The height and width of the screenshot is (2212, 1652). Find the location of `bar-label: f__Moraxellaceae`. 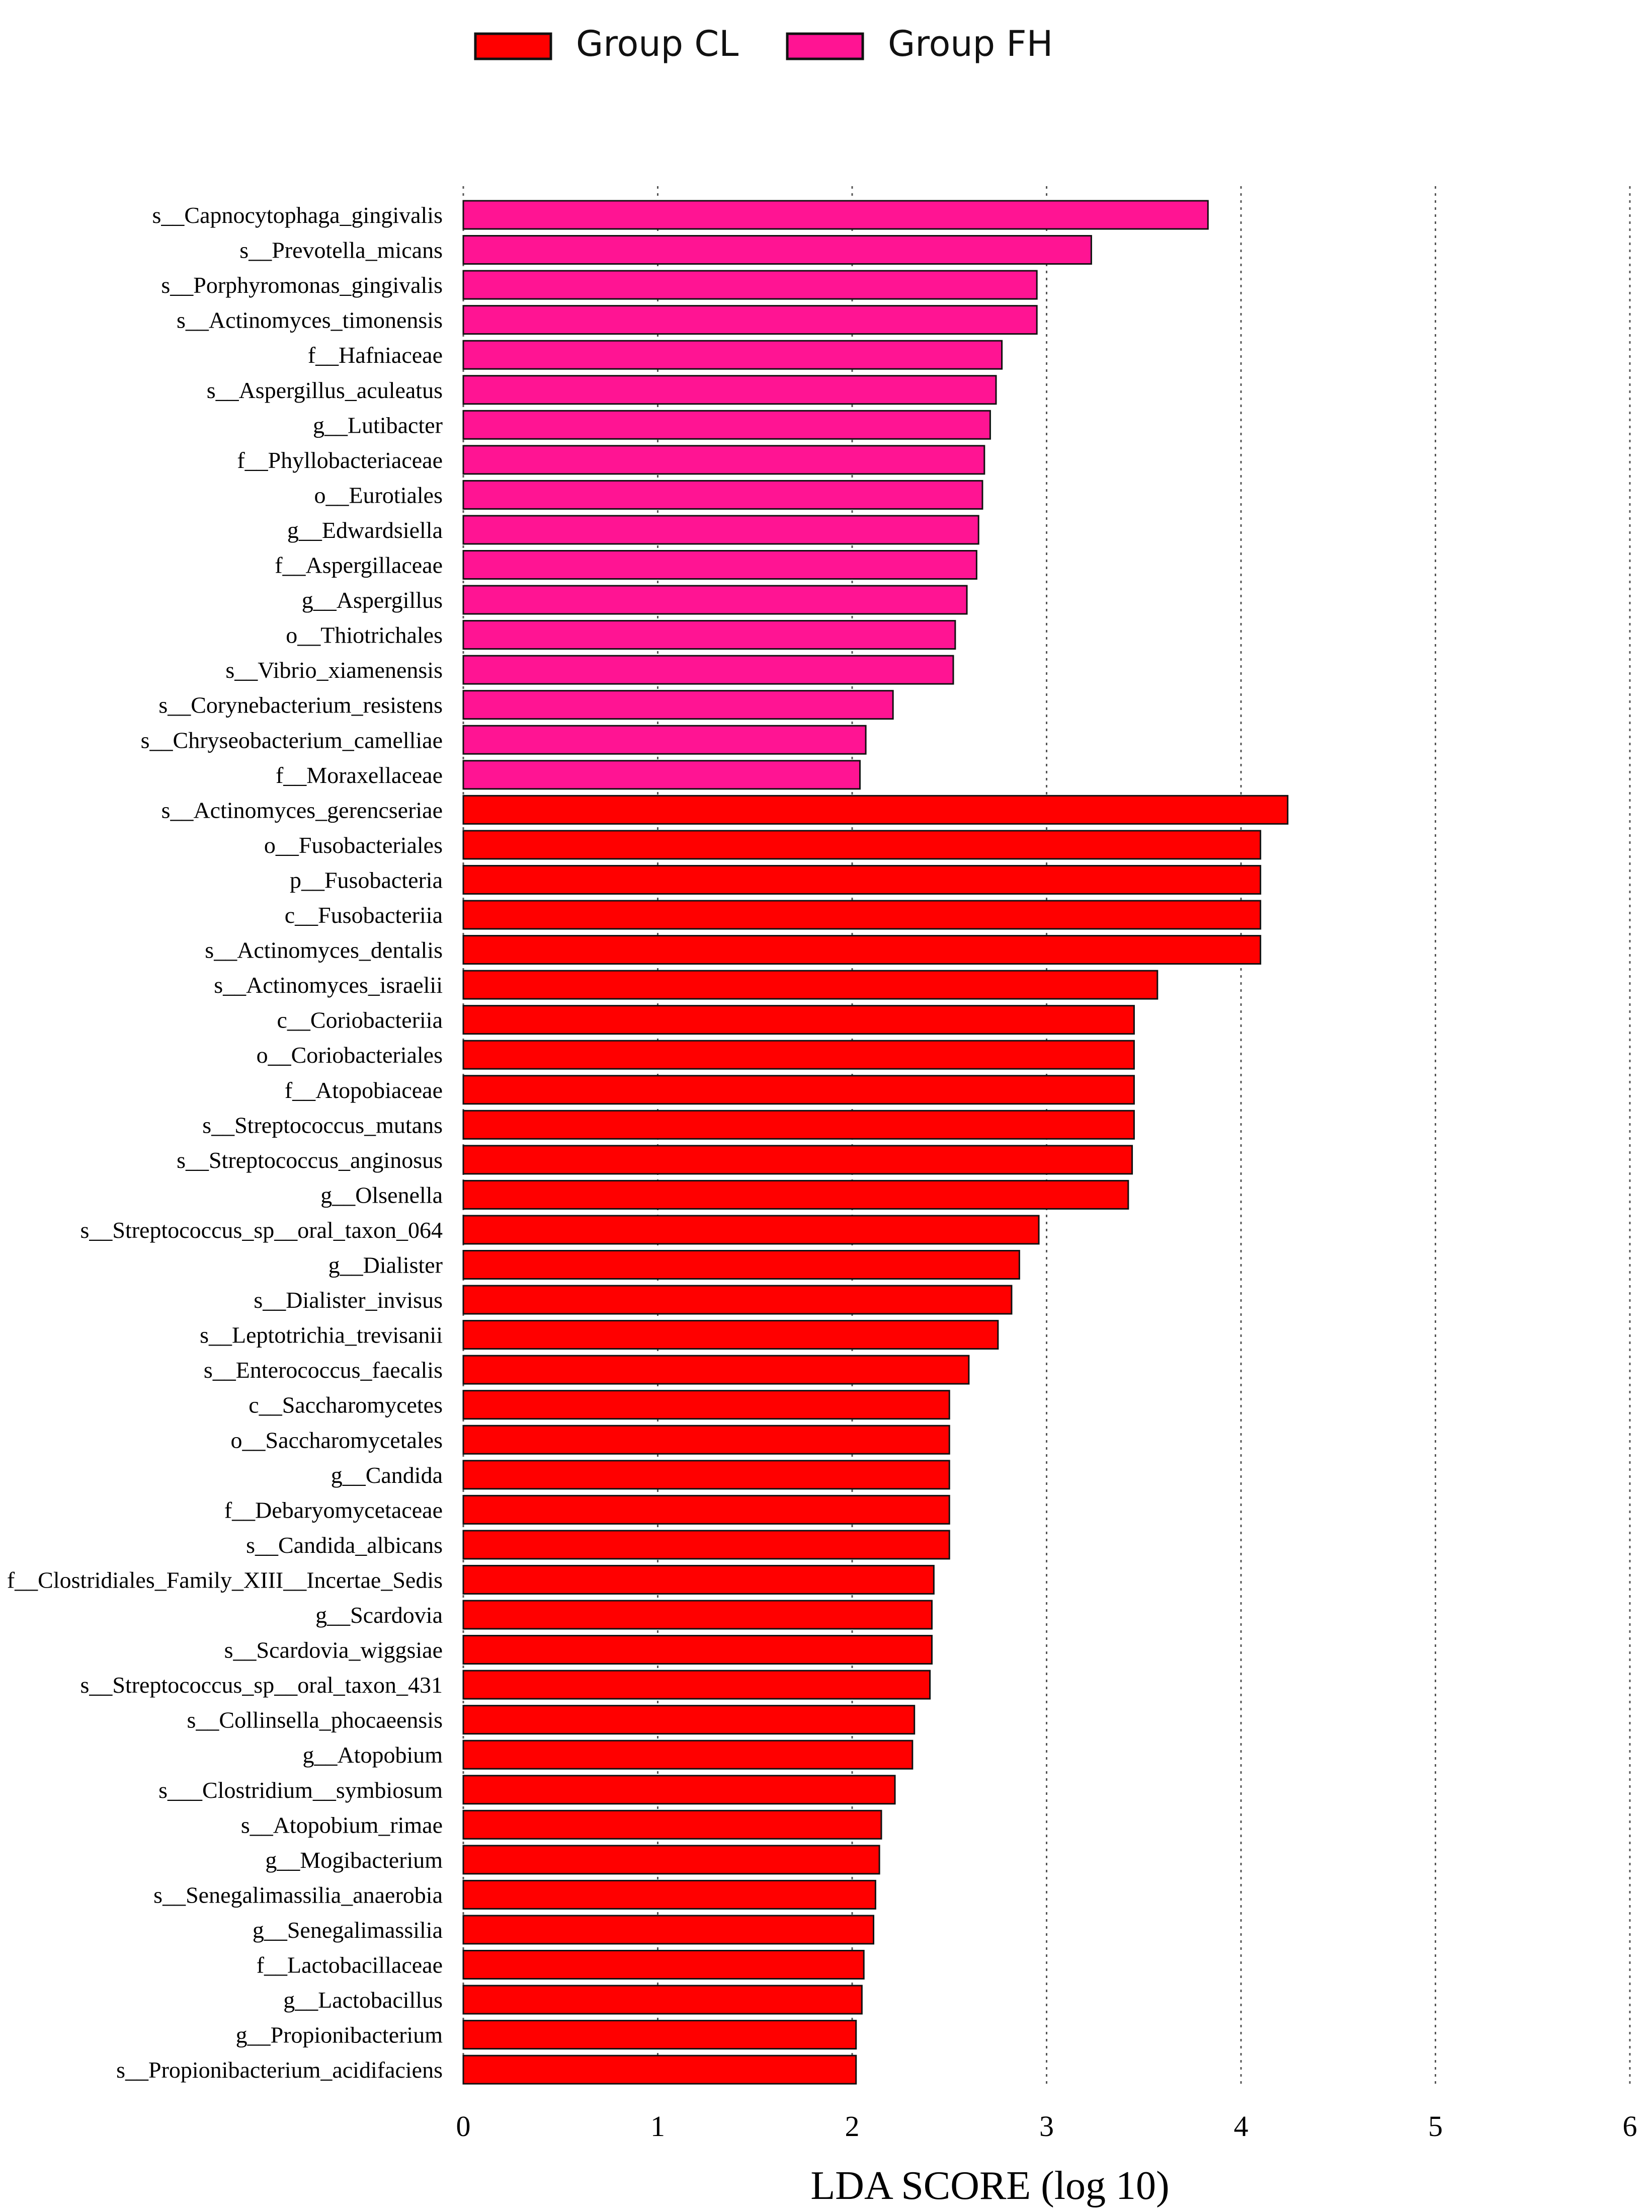

bar-label: f__Moraxellaceae is located at coordinates (359, 775).